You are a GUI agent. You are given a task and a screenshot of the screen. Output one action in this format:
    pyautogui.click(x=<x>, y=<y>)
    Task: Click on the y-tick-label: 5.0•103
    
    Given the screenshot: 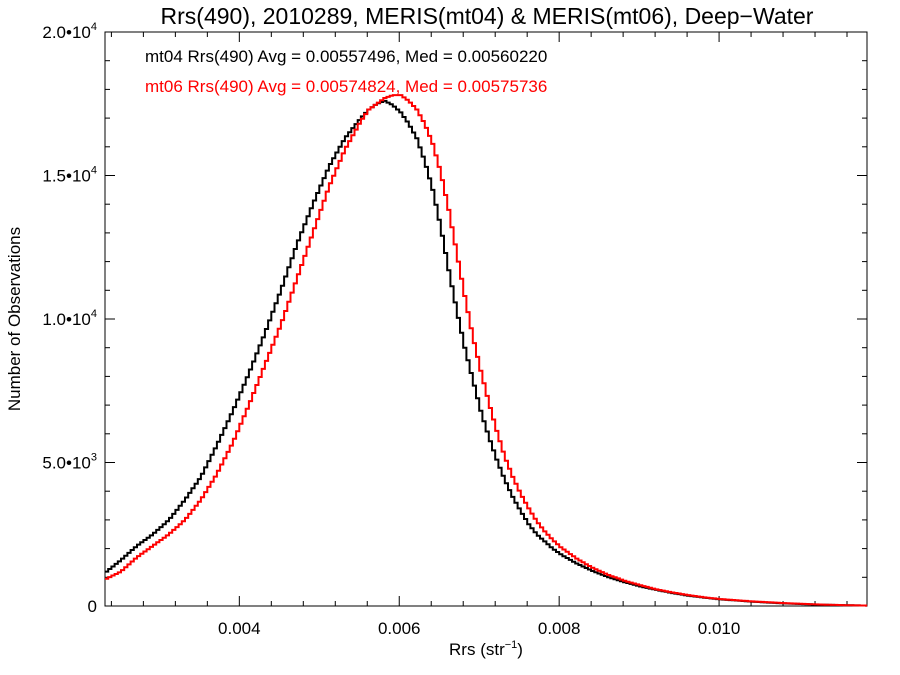 What is the action you would take?
    pyautogui.click(x=69, y=462)
    